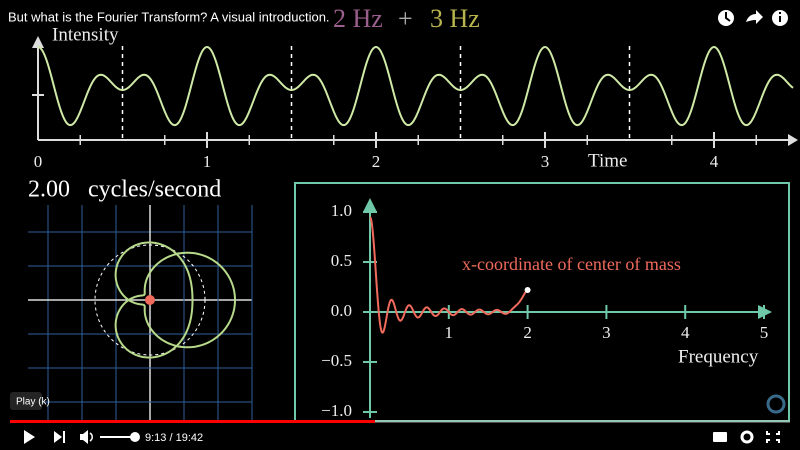 This screenshot has width=800, height=450. I want to click on x-axis-label: Time, so click(607, 160).